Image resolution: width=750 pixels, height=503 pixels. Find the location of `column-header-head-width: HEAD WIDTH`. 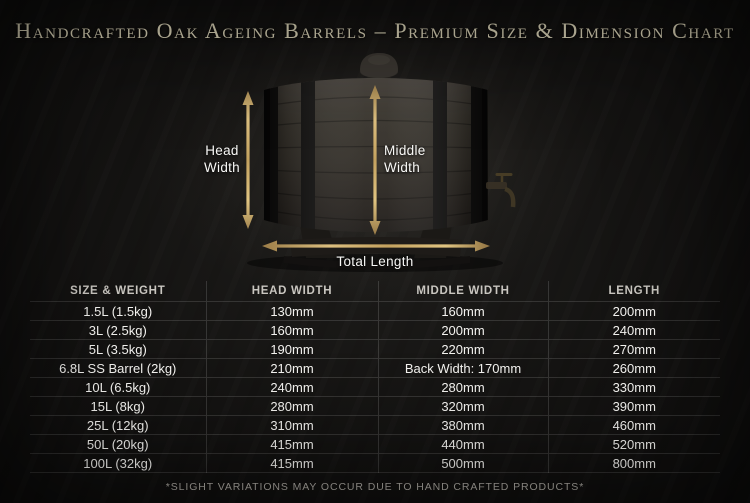

column-header-head-width: HEAD WIDTH is located at coordinates (292, 291).